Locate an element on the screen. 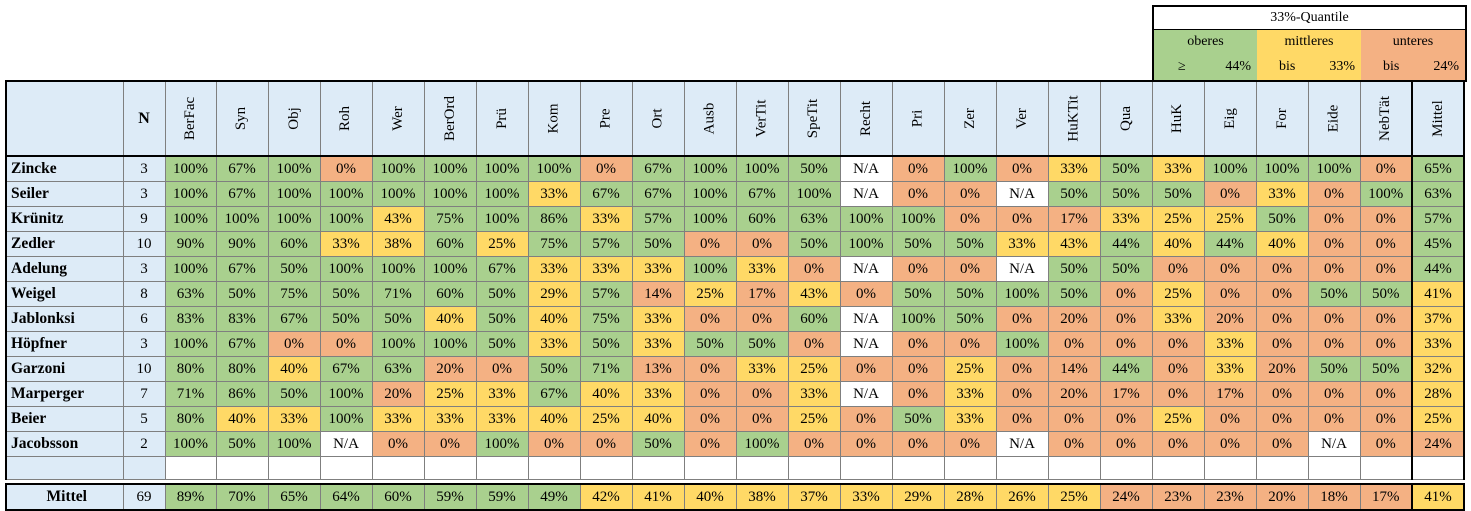 The width and height of the screenshot is (1471, 511). row-name: Zedler is located at coordinates (64, 244).